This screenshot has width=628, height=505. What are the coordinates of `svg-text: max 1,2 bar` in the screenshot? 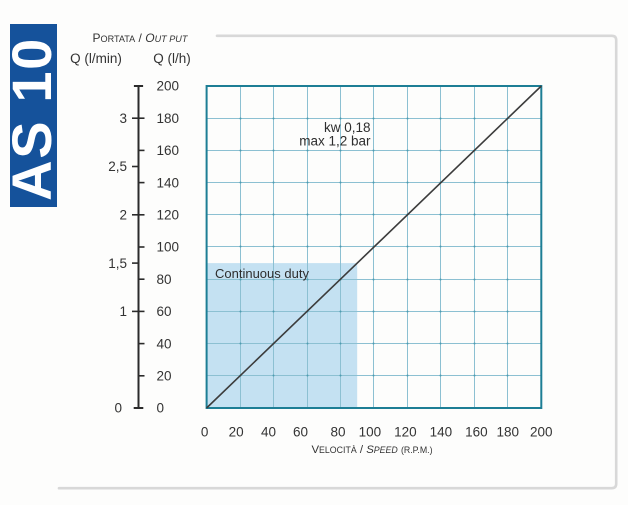 It's located at (335, 141).